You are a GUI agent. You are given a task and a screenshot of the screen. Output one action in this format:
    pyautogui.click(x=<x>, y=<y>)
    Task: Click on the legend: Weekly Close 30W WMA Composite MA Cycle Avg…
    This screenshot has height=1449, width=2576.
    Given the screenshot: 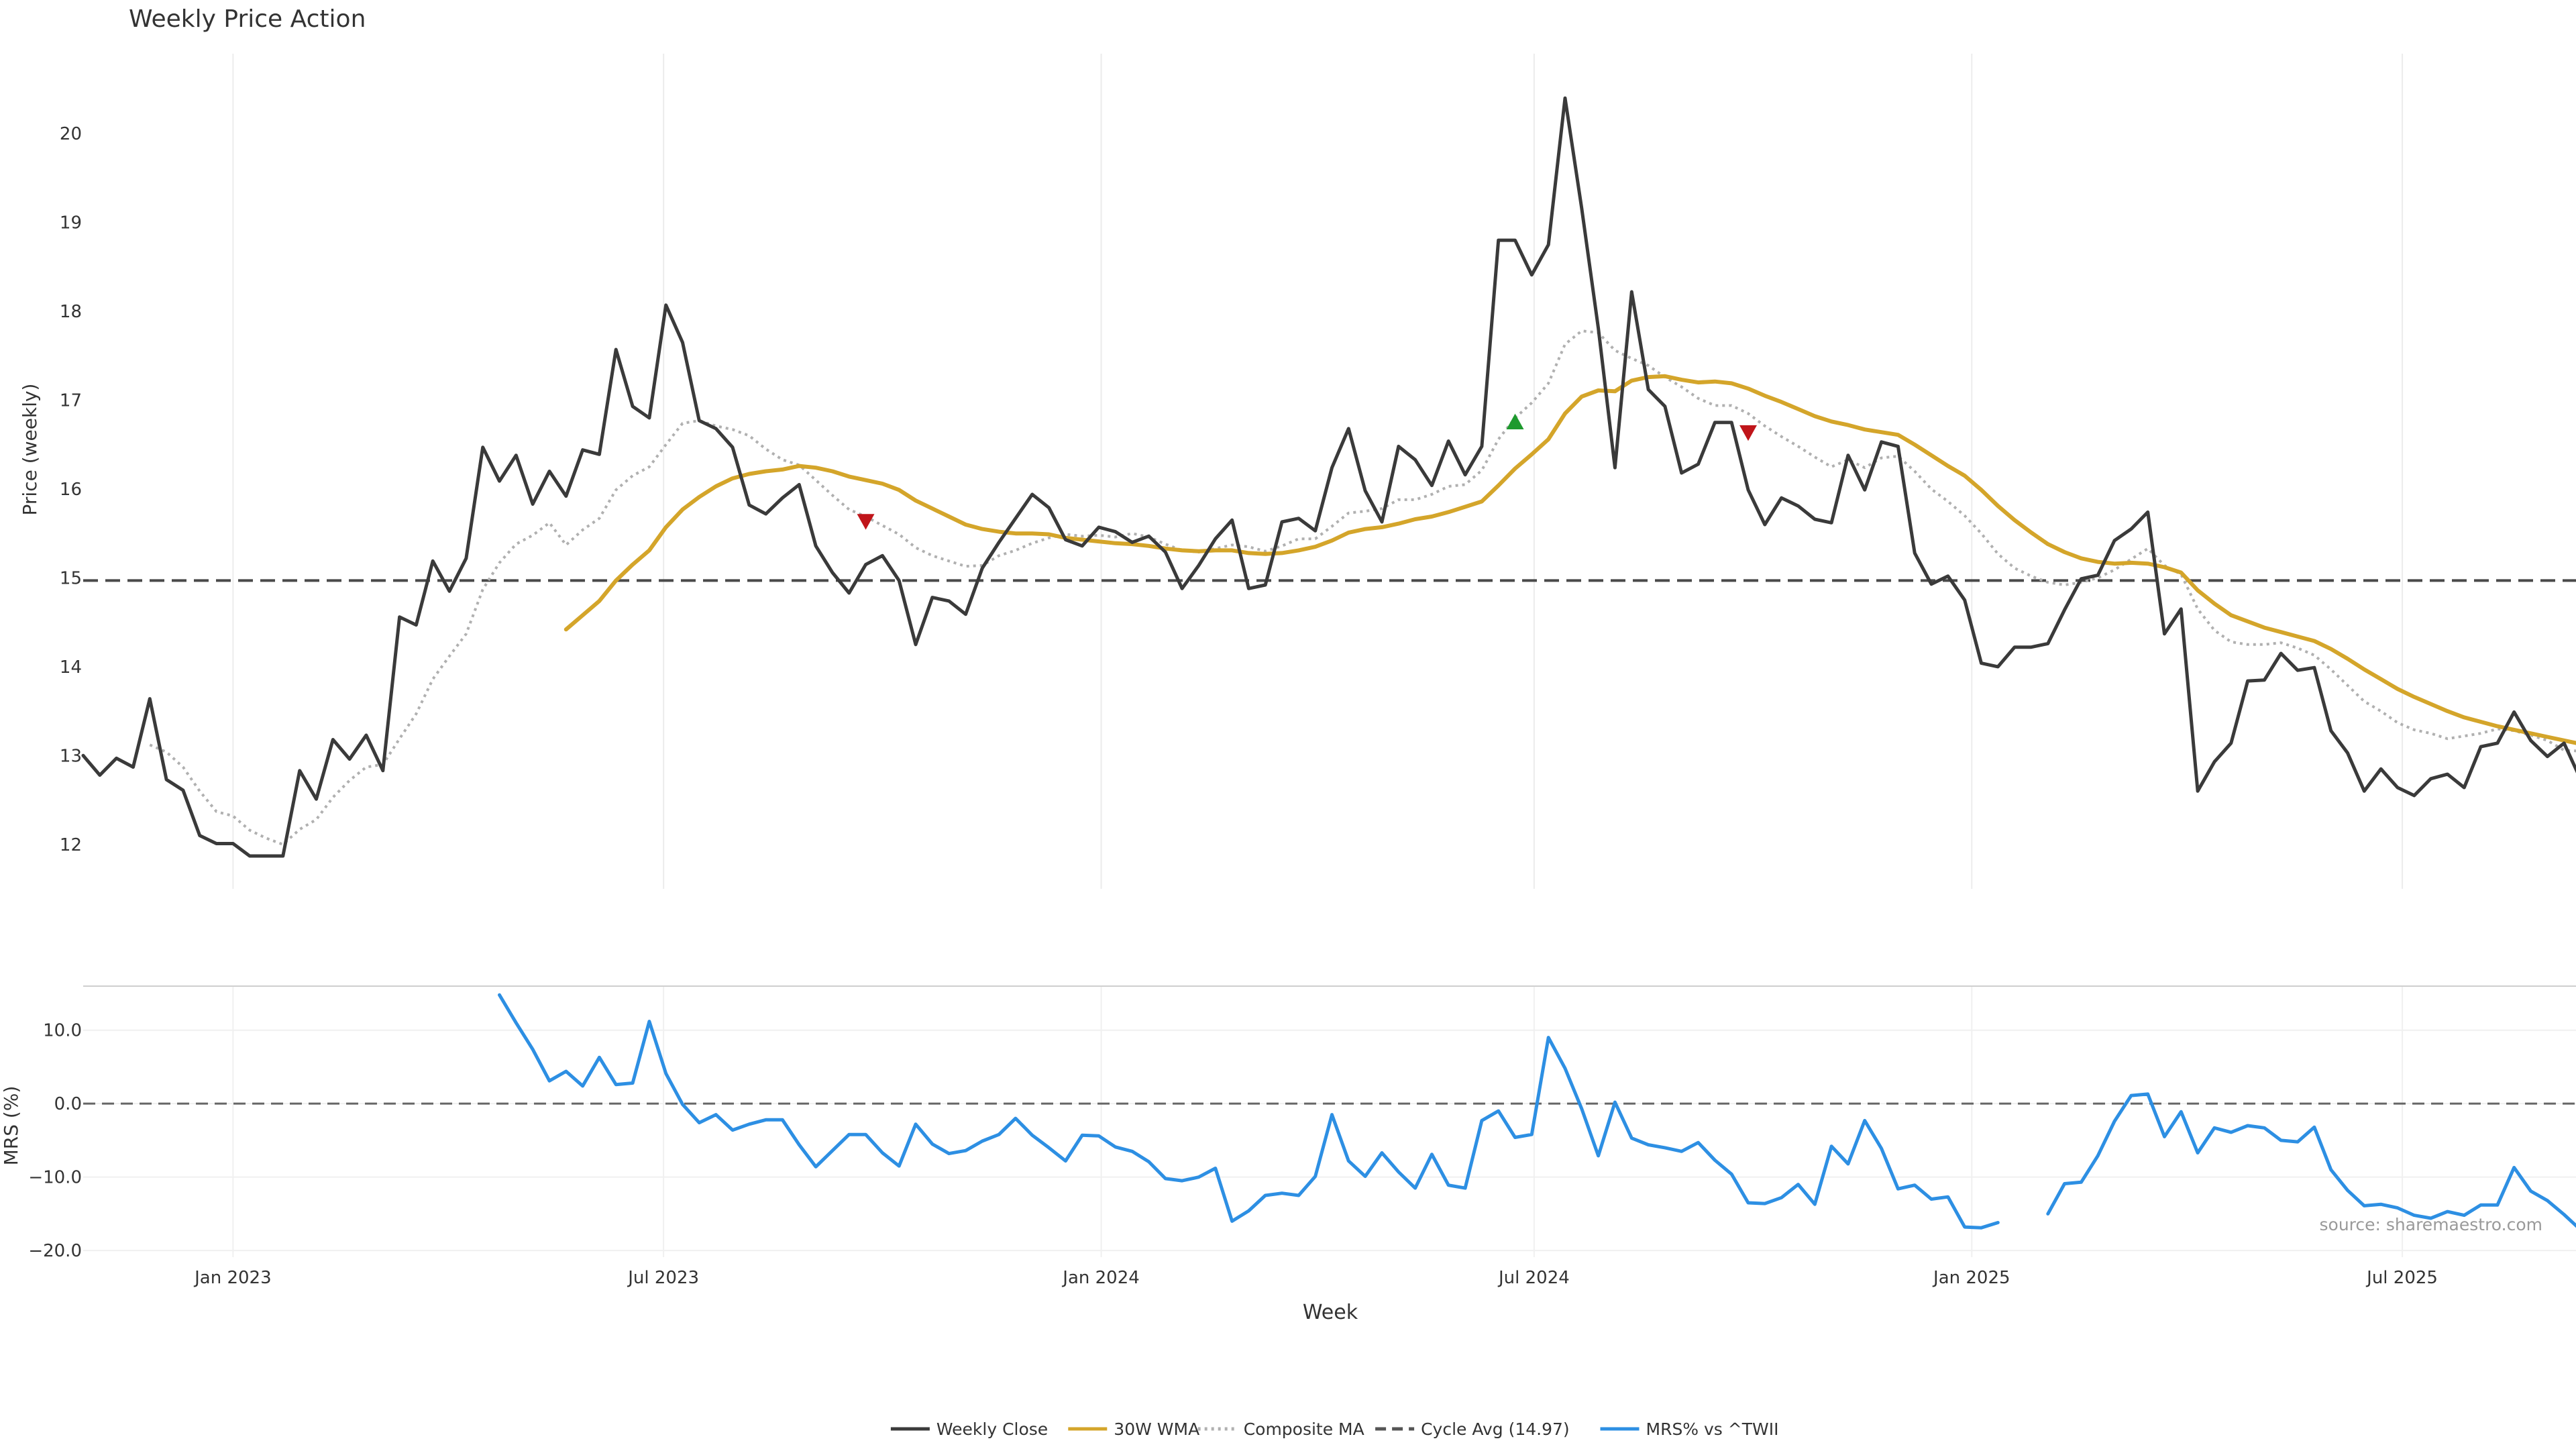 What is the action you would take?
    pyautogui.click(x=1334, y=1429)
    